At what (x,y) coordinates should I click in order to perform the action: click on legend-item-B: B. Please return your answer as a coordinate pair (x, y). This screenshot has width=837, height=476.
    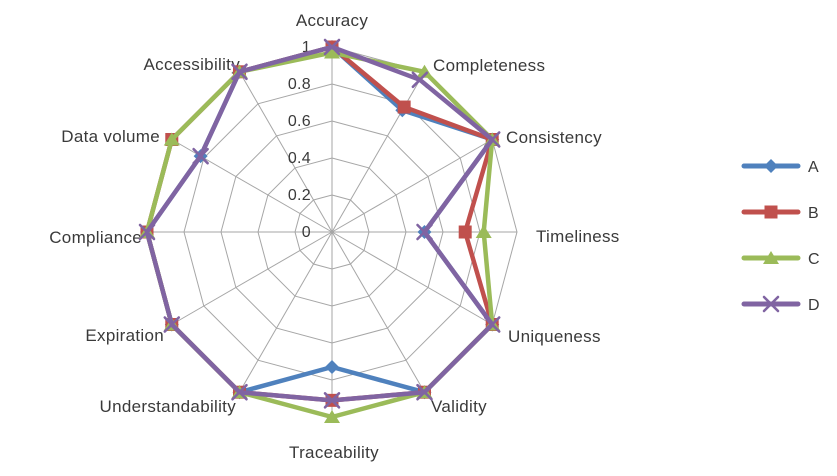
    Looking at the image, I should click on (780, 213).